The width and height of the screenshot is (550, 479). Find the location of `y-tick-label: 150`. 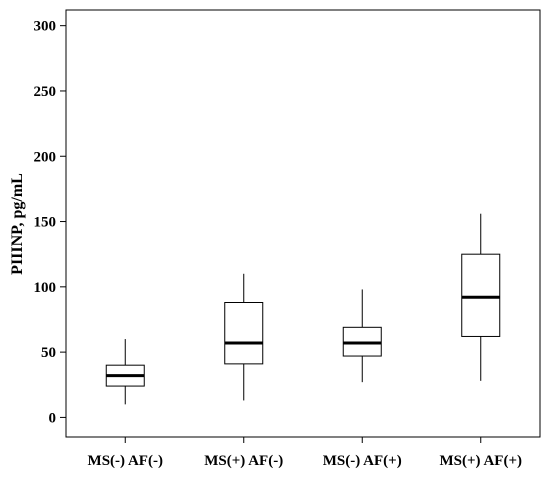

y-tick-label: 150 is located at coordinates (45, 223).